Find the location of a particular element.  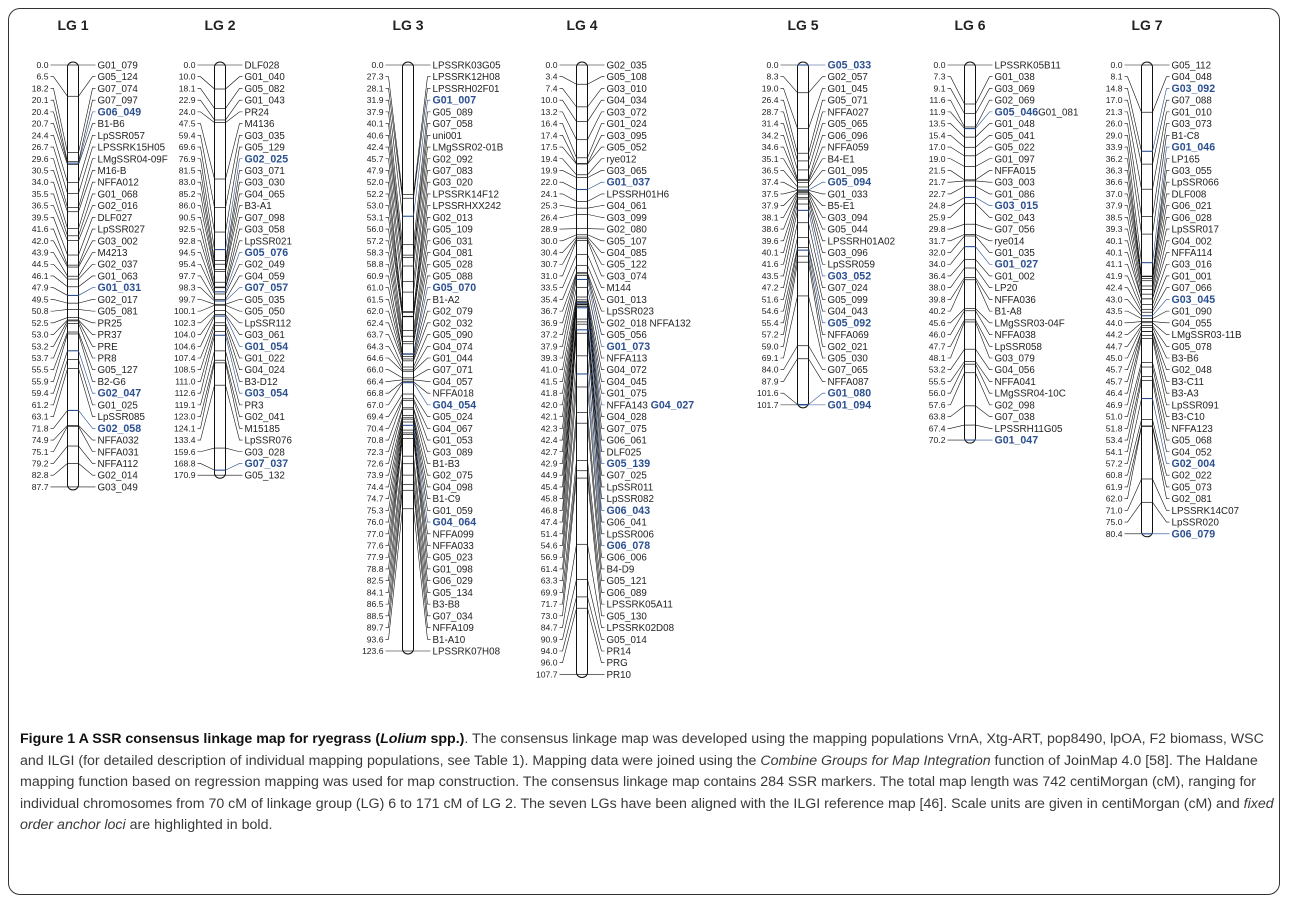

marker-label: G07_024 is located at coordinates (848, 288).